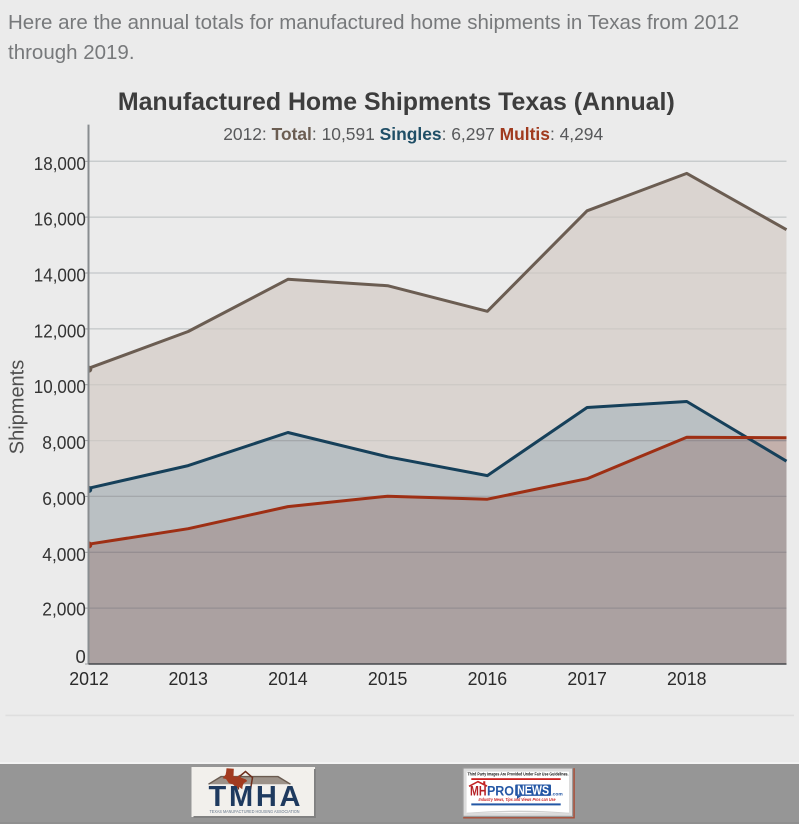  What do you see at coordinates (255, 811) in the screenshot?
I see `svg-text:TEXAS MANUFACTURED HOUSING ASS: TEXAS MANUFACTURED HOUSING ASSOCIATION` at bounding box center [255, 811].